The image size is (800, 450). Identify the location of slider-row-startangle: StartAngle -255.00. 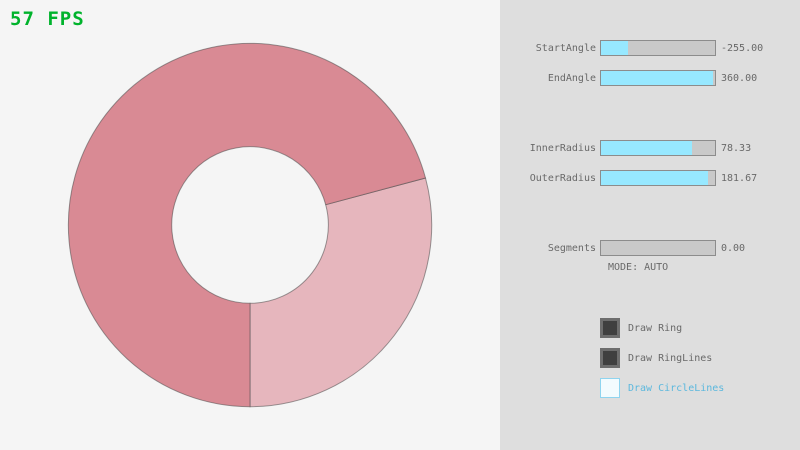
(650, 48).